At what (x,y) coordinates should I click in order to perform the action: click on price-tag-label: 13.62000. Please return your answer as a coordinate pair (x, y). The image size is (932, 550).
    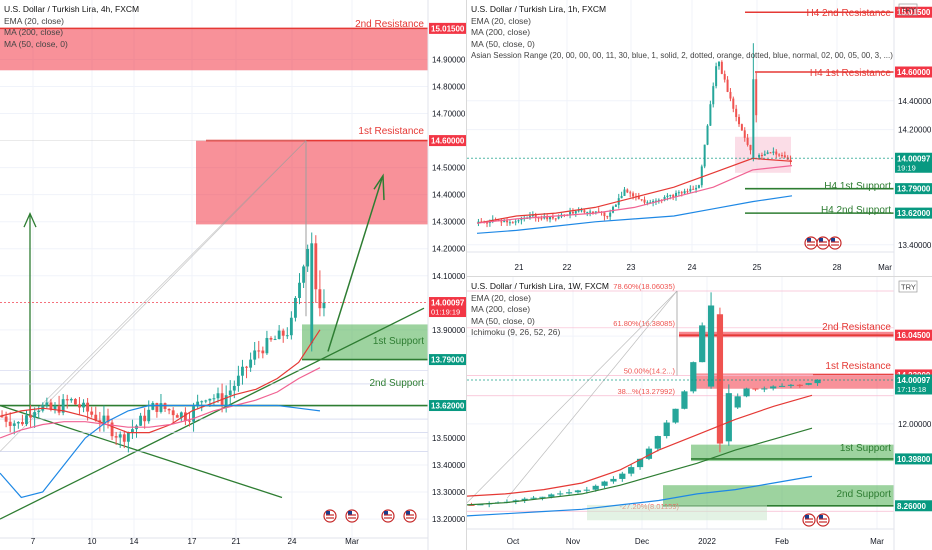
    Looking at the image, I should click on (914, 213).